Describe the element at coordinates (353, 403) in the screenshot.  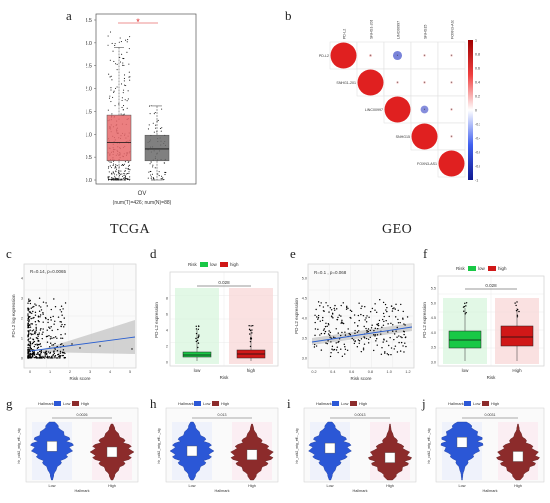
I see `panel-i-legend-high-swatch` at that location.